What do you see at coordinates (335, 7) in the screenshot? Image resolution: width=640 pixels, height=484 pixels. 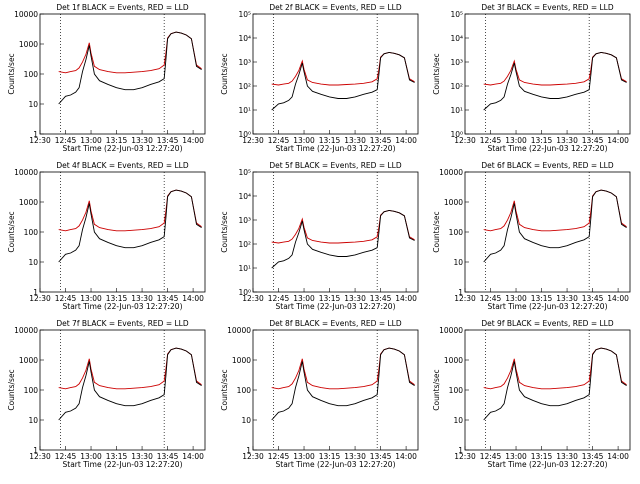 I see `panel-title: Det 2f BLACK = Events, RED = LLD` at bounding box center [335, 7].